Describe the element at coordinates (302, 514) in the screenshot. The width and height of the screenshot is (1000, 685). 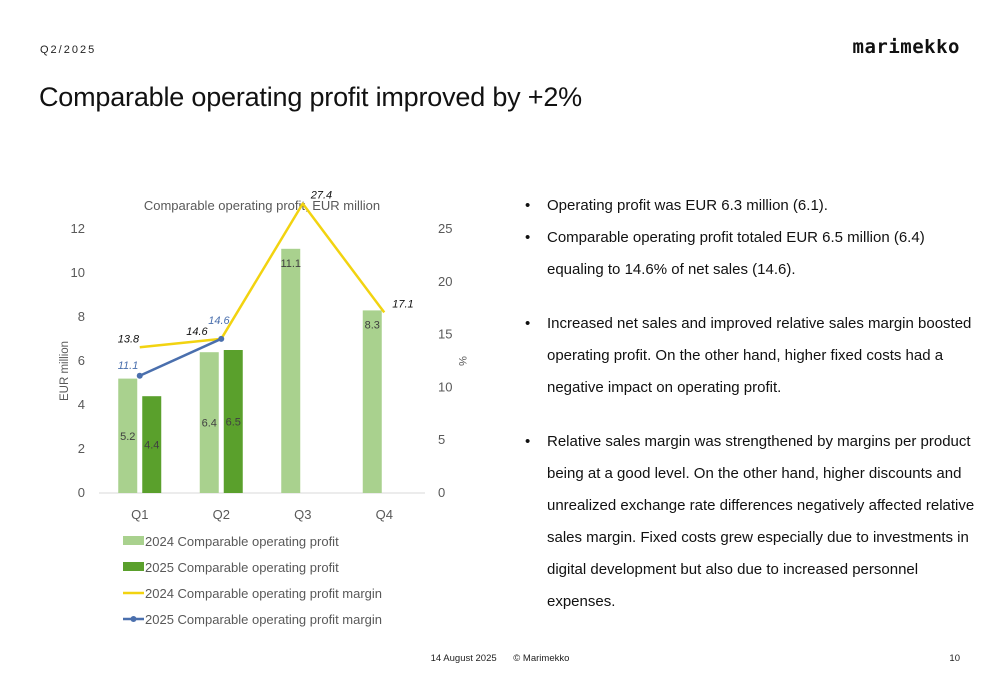
I see `x-tick-label: Q3` at that location.